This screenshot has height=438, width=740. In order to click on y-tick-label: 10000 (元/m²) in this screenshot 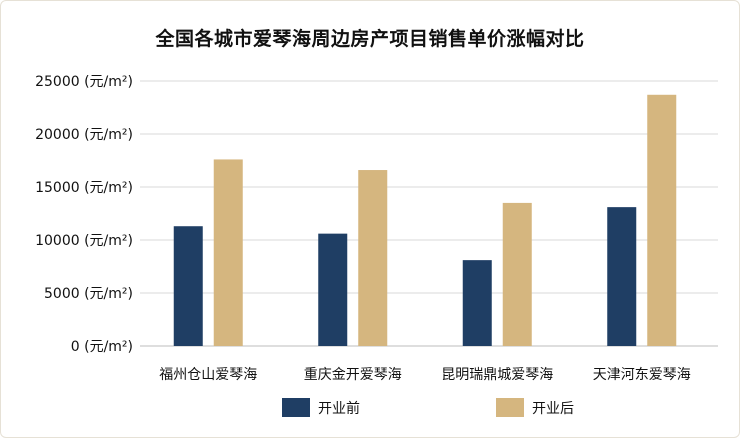, I will do `click(84, 241)`.